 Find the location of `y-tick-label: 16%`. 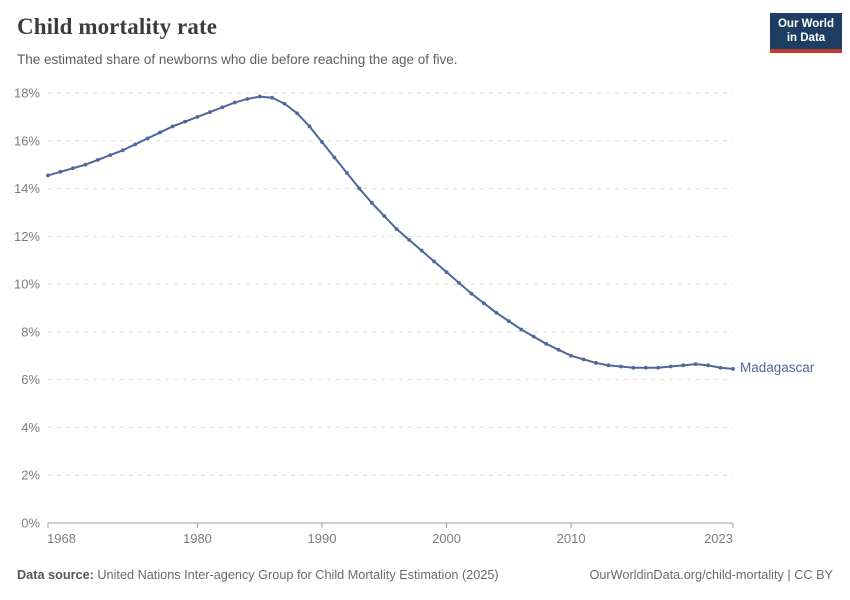

y-tick-label: 16% is located at coordinates (27, 140).